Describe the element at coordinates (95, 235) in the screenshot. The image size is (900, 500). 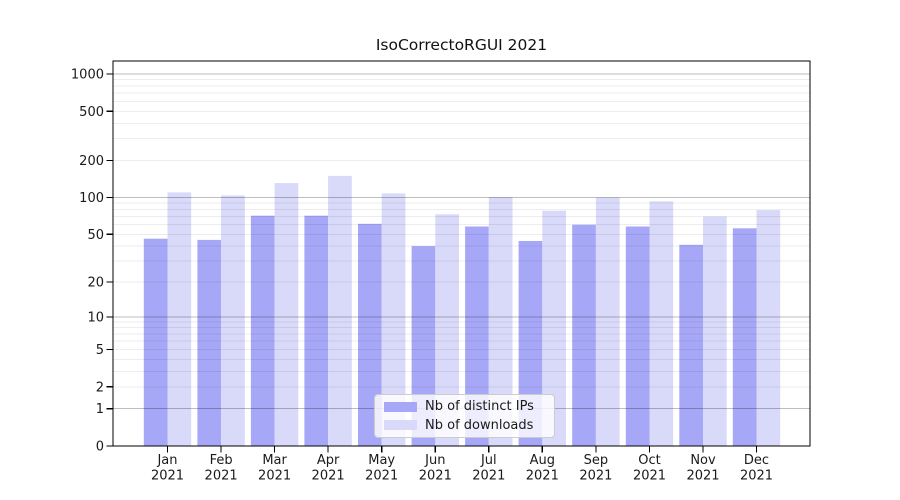
I see `y-tick-label: 50` at that location.